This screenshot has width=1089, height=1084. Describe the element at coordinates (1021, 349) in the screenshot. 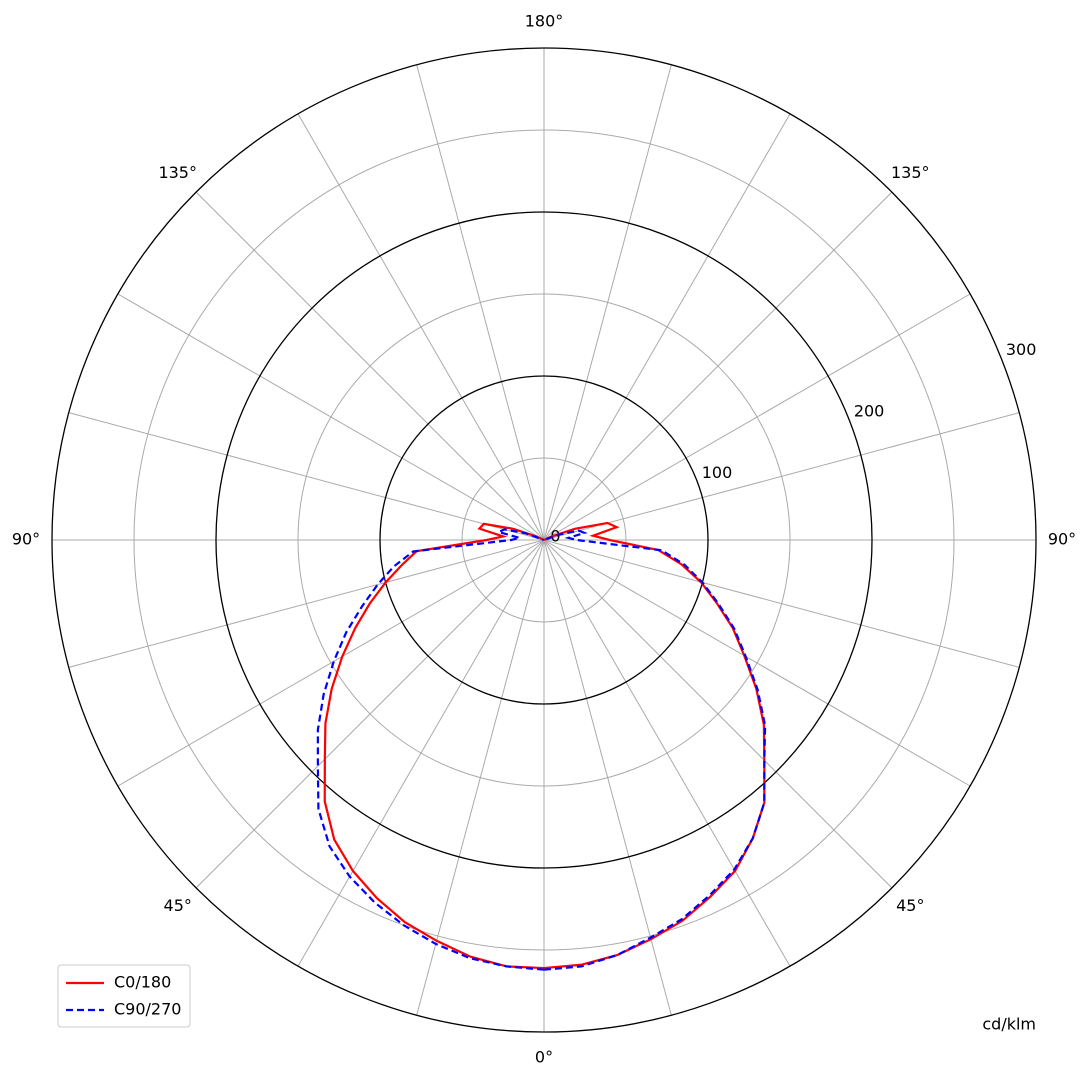

I see `r-tick-label: 300` at that location.